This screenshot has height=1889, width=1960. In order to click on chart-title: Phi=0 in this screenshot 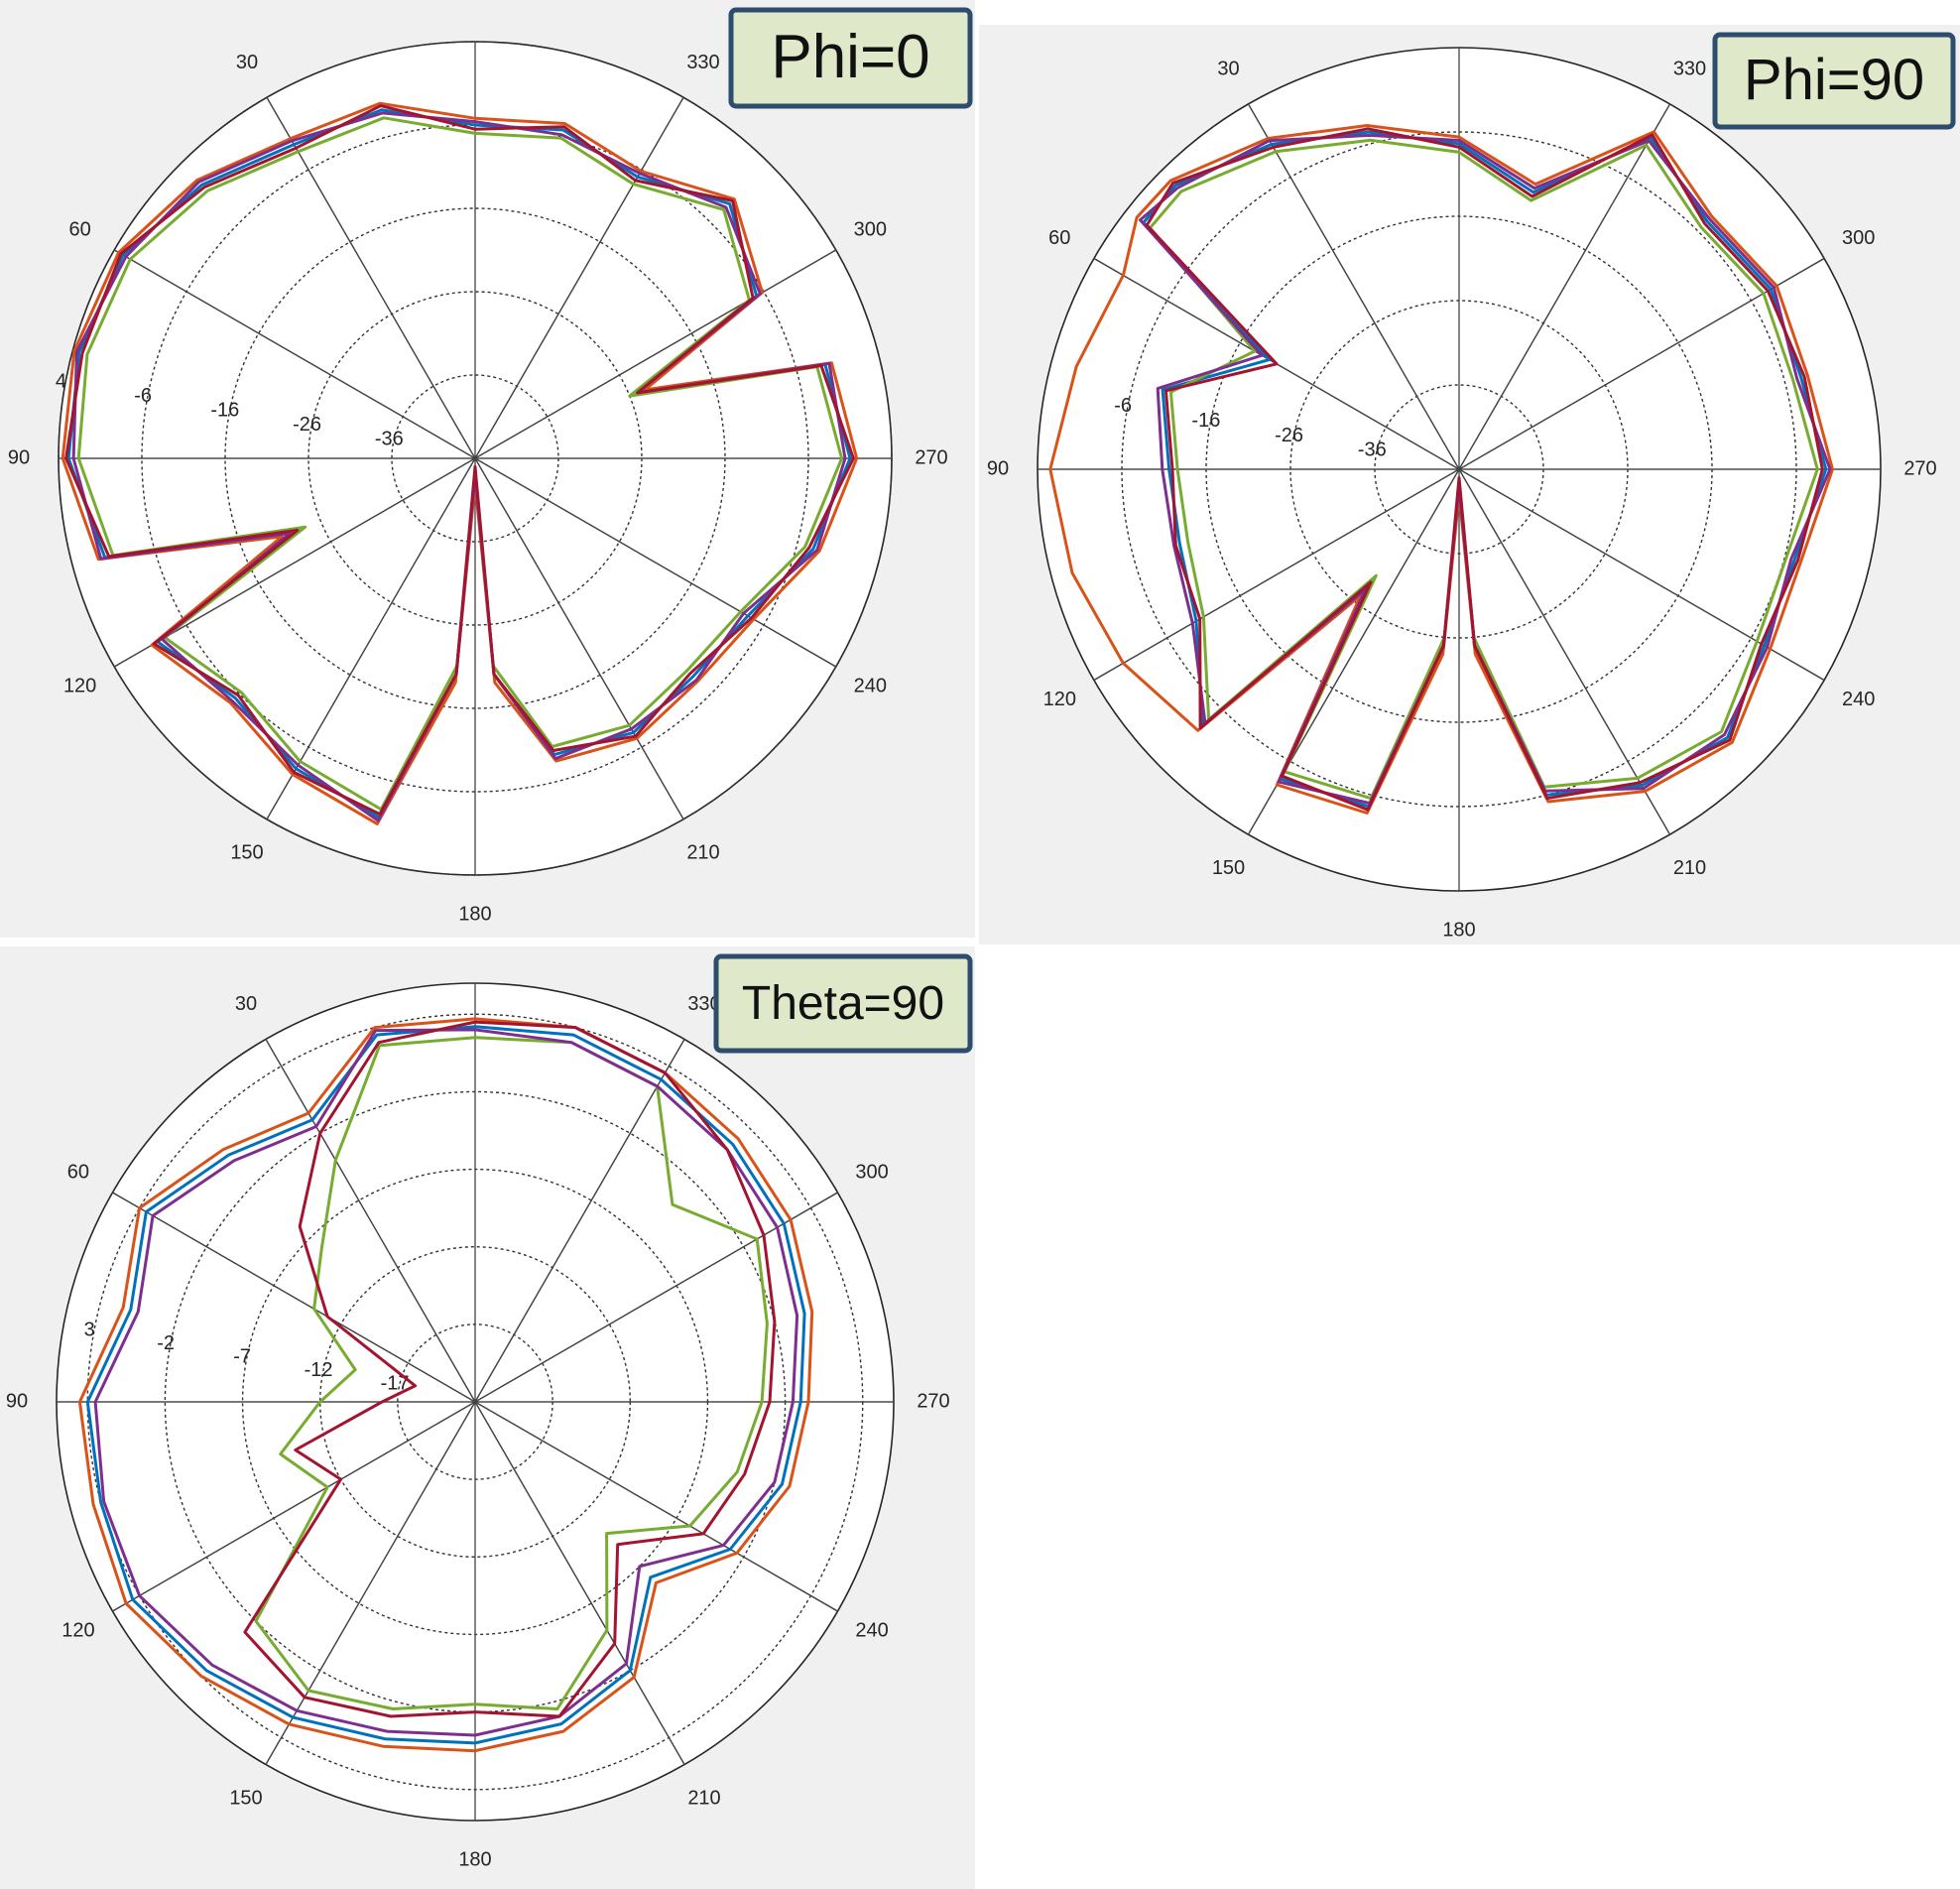, I will do `click(850, 57)`.